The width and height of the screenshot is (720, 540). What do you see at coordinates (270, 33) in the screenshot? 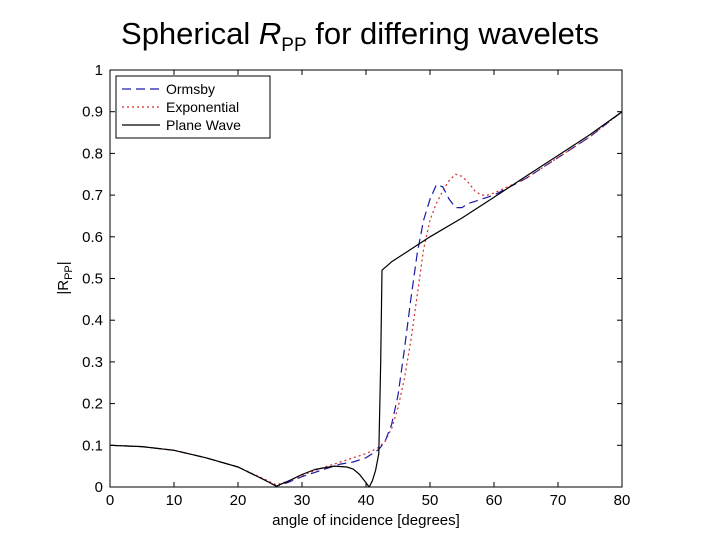
I see `title-symbol: R` at bounding box center [270, 33].